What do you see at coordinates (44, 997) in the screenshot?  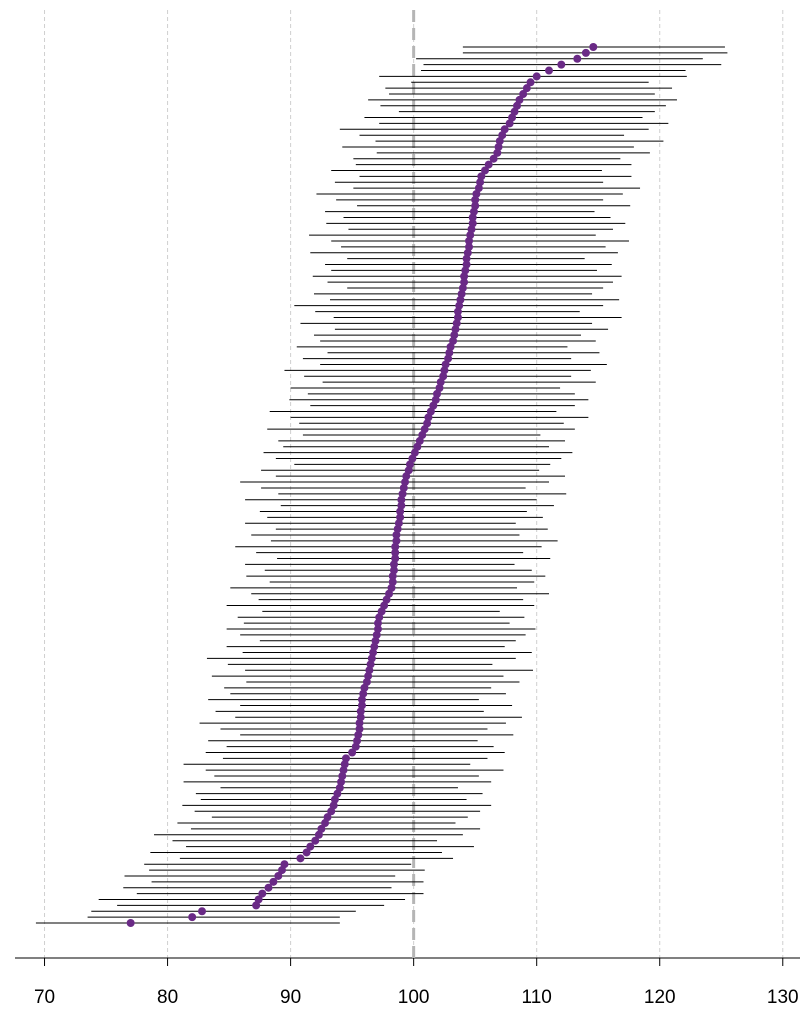 I see `x-tick-label: 70` at bounding box center [44, 997].